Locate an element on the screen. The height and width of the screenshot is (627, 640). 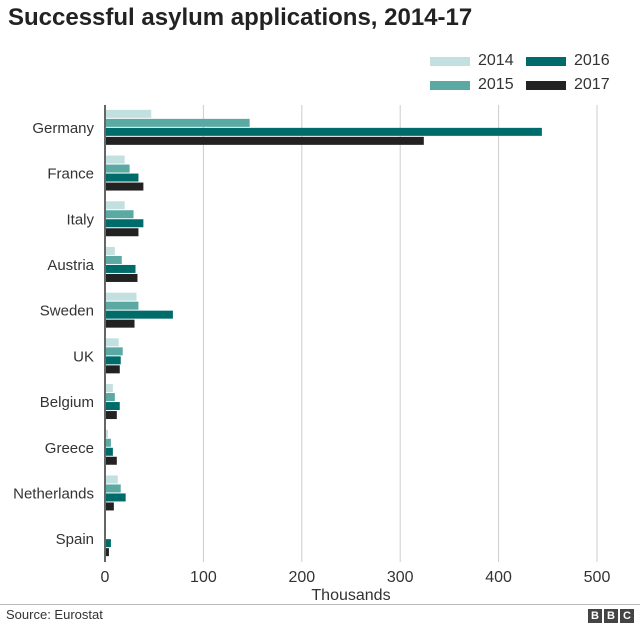
bar-france-2015 is located at coordinates (117, 168).